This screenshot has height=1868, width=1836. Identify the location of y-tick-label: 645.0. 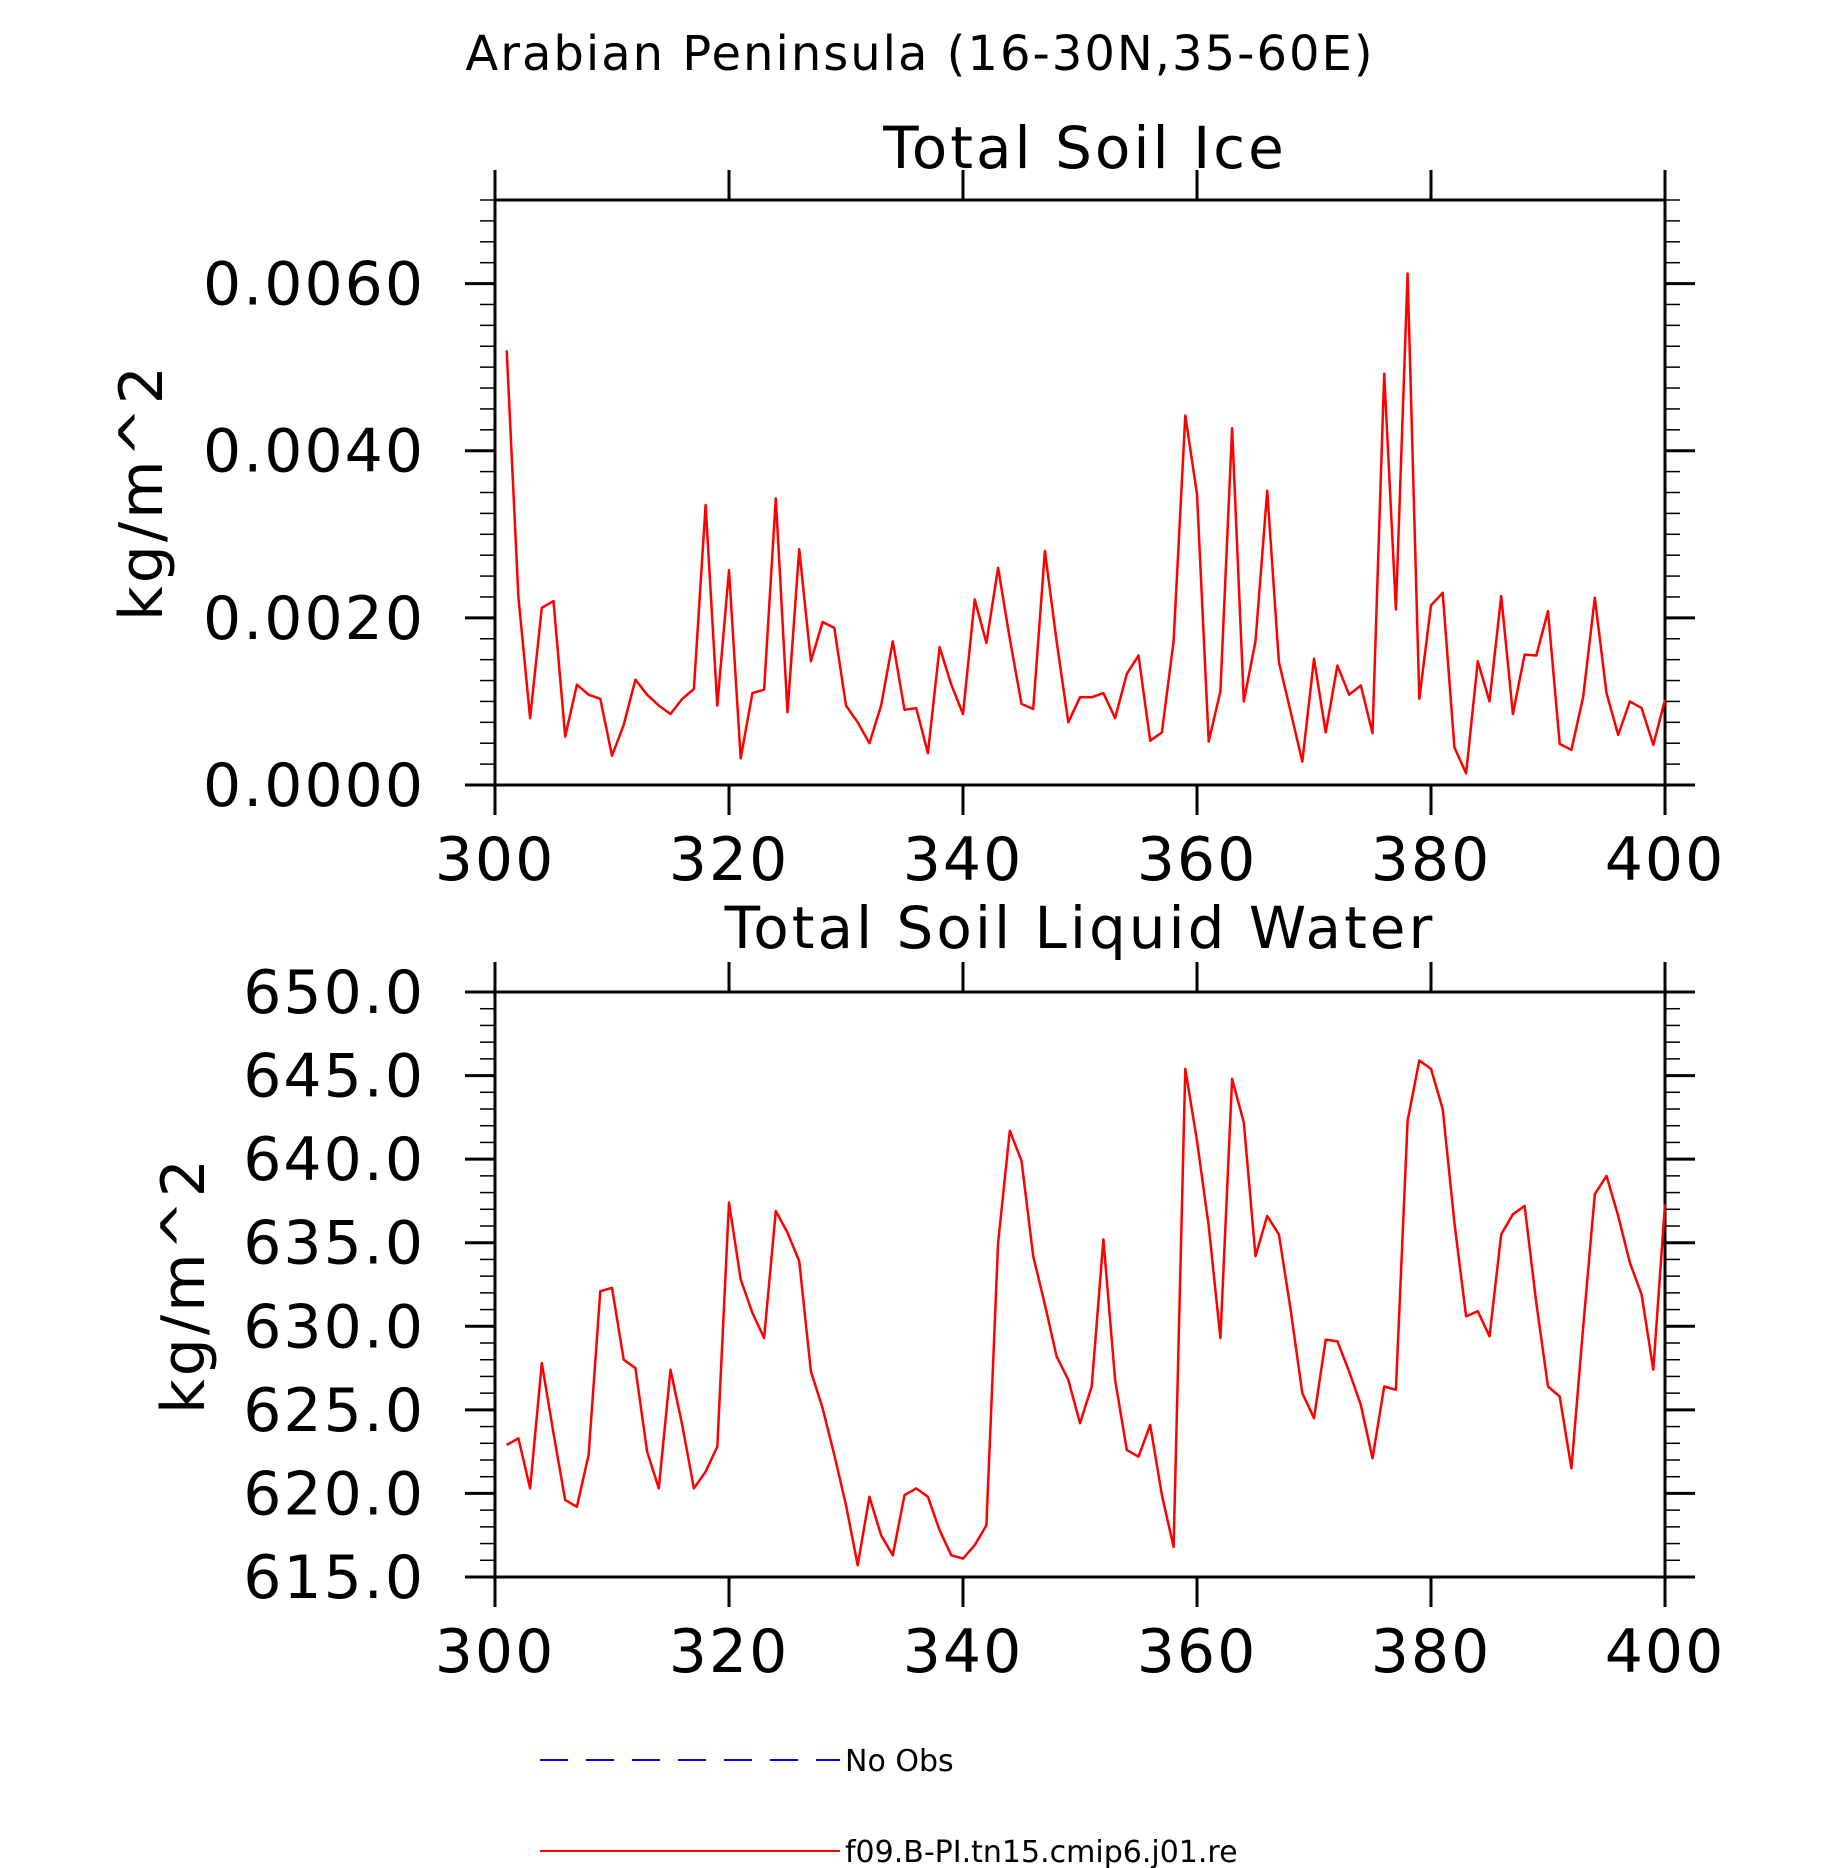
(334, 1077).